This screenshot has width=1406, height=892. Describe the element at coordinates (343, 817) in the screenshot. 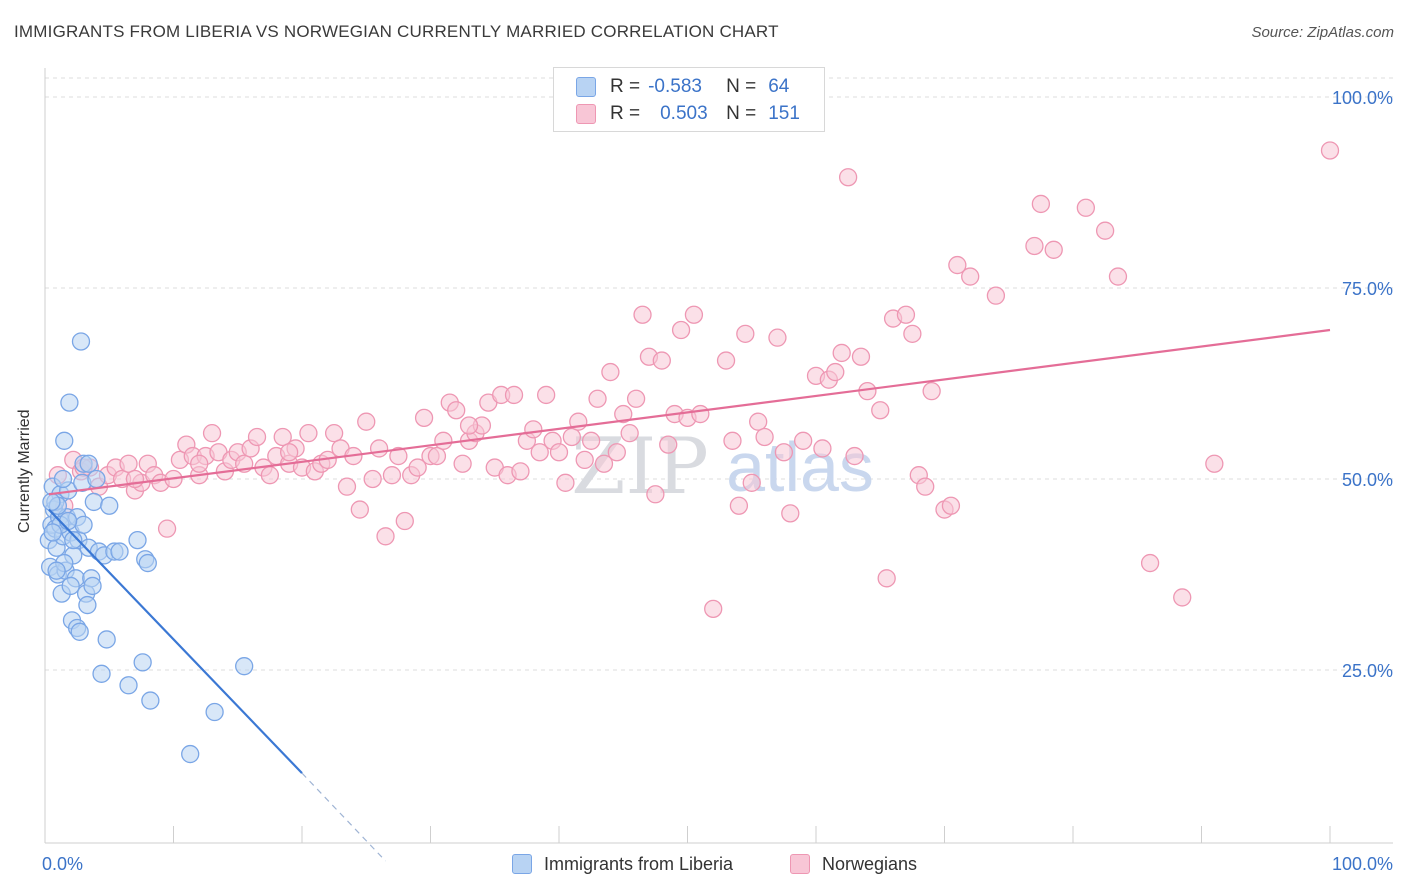

I see `liberia-trend-extension` at that location.